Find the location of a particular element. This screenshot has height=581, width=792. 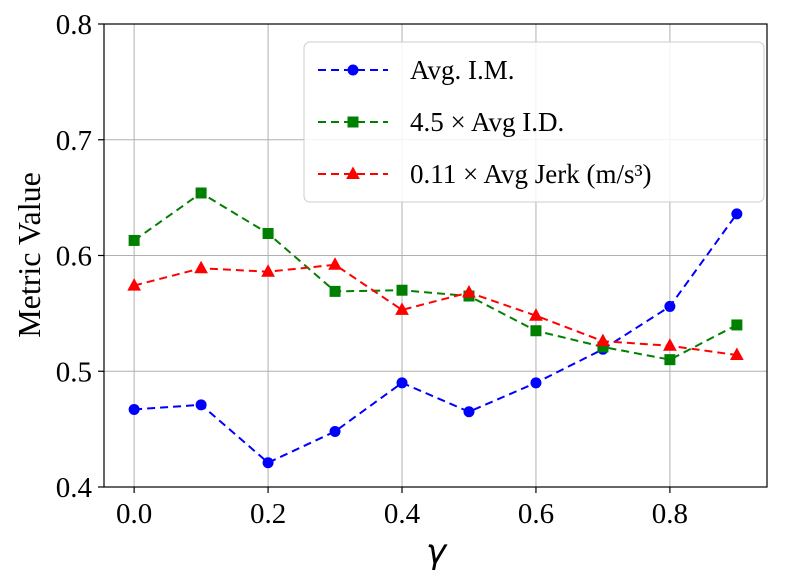

legend-label: 4.5 × Avg I.D. is located at coordinates (487, 122).